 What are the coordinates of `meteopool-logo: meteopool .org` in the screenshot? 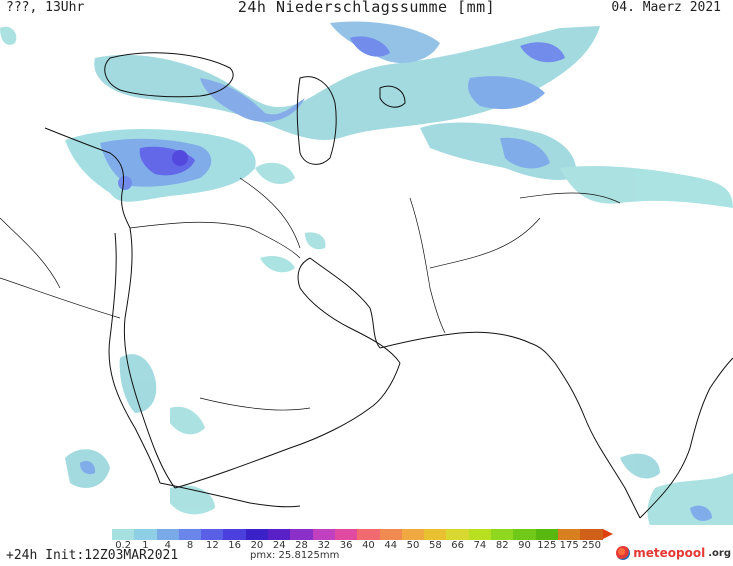 It's located at (673, 553).